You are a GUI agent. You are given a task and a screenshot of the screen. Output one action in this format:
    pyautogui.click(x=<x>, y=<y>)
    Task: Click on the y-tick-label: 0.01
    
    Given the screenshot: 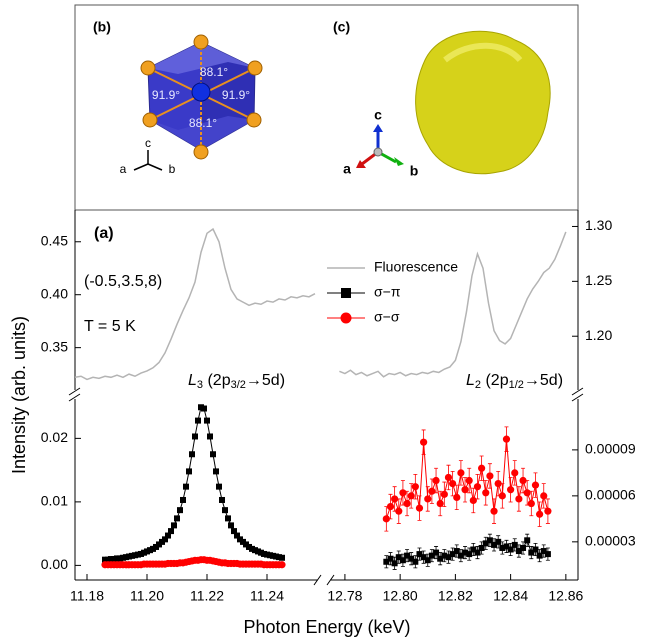 What is the action you would take?
    pyautogui.click(x=54, y=501)
    